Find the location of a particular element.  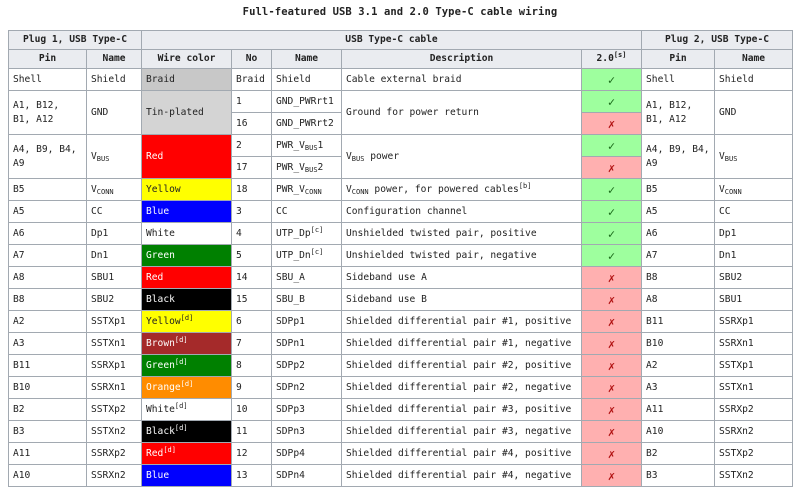

plug2-pin: A8 is located at coordinates (678, 299).